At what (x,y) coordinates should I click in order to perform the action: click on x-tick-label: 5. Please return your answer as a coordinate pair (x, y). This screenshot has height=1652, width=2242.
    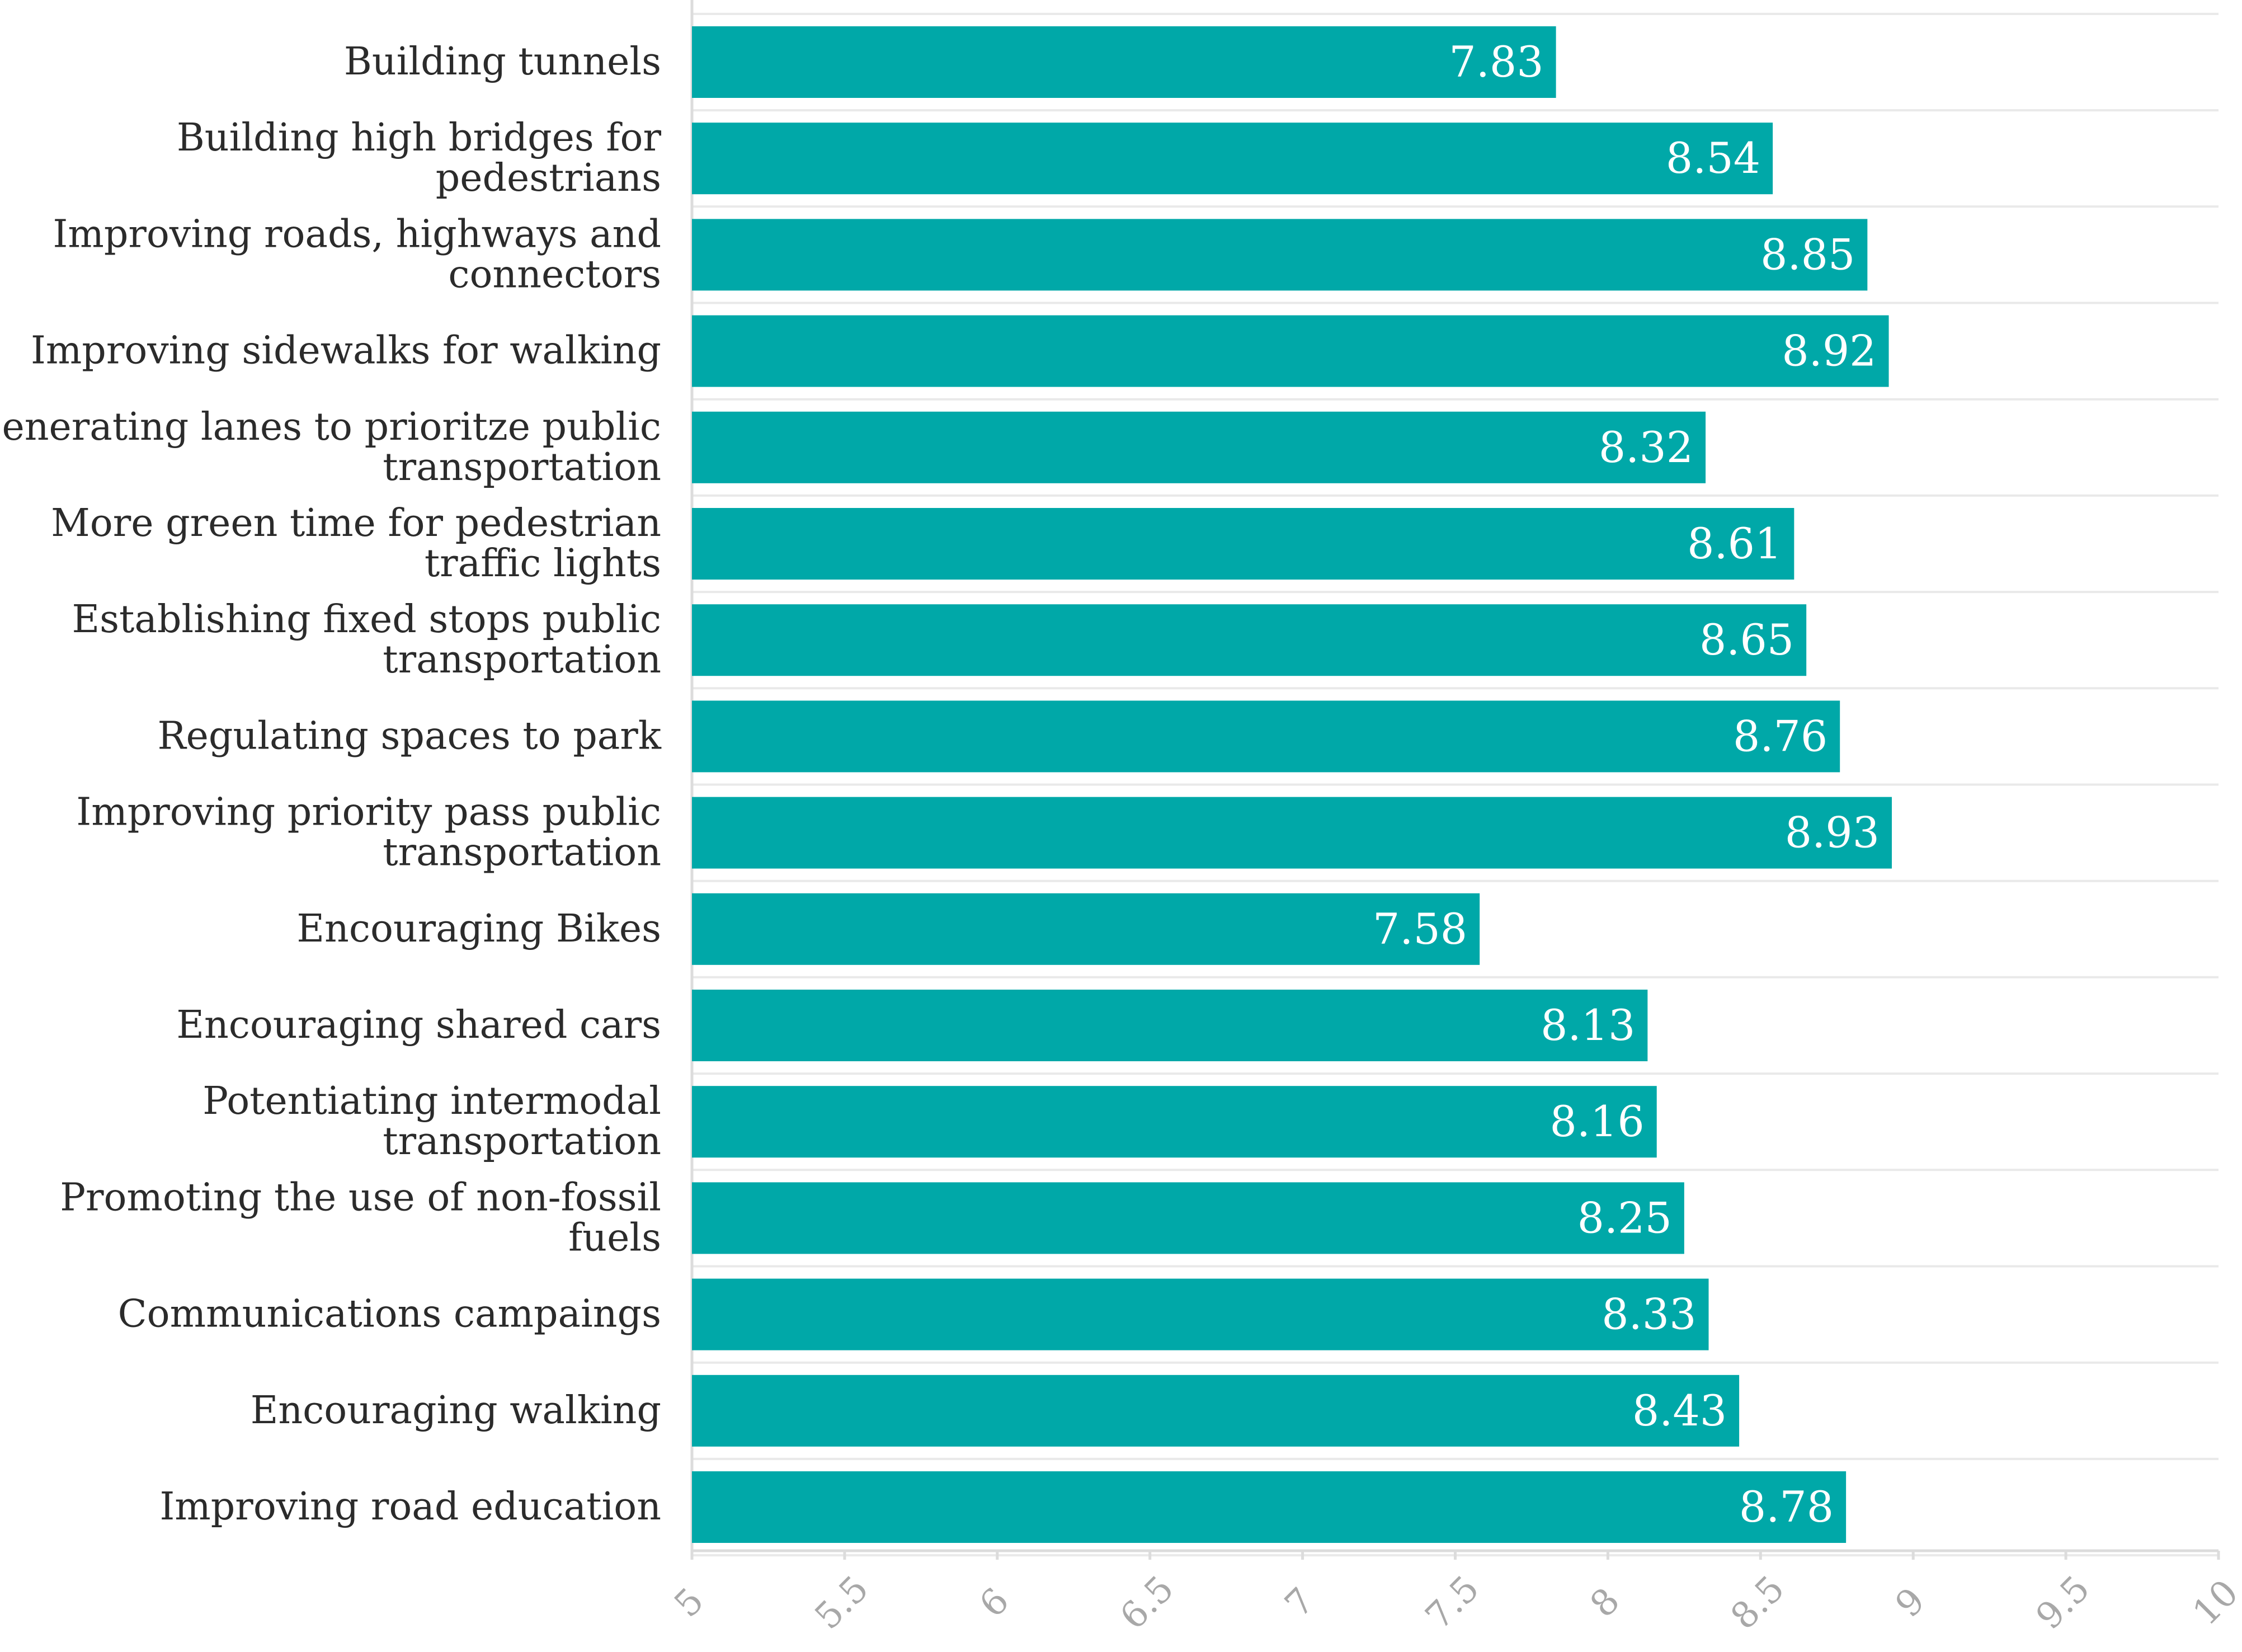
    Looking at the image, I should click on (689, 1603).